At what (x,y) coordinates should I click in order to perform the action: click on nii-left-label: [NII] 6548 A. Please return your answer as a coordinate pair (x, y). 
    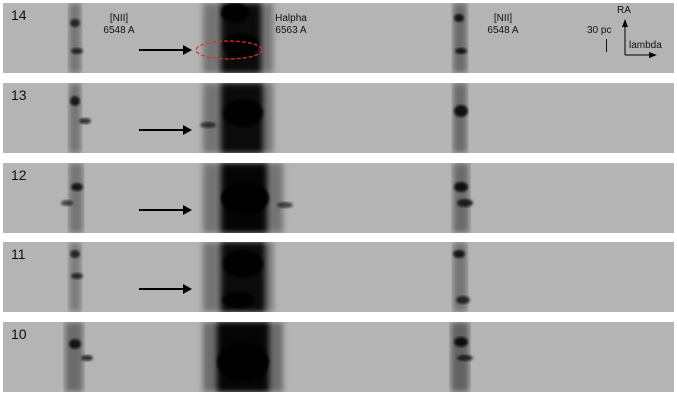
    Looking at the image, I should click on (119, 25).